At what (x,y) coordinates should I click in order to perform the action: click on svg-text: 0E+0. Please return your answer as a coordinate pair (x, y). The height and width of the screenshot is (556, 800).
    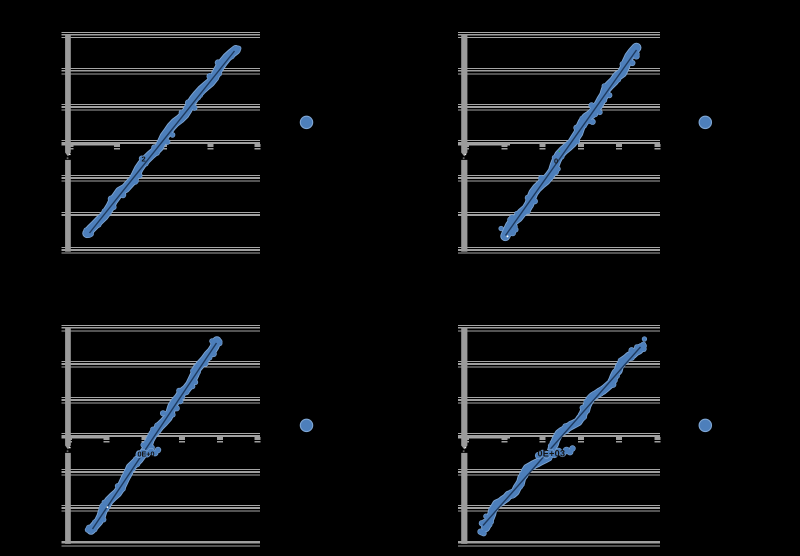
    Looking at the image, I should click on (146, 454).